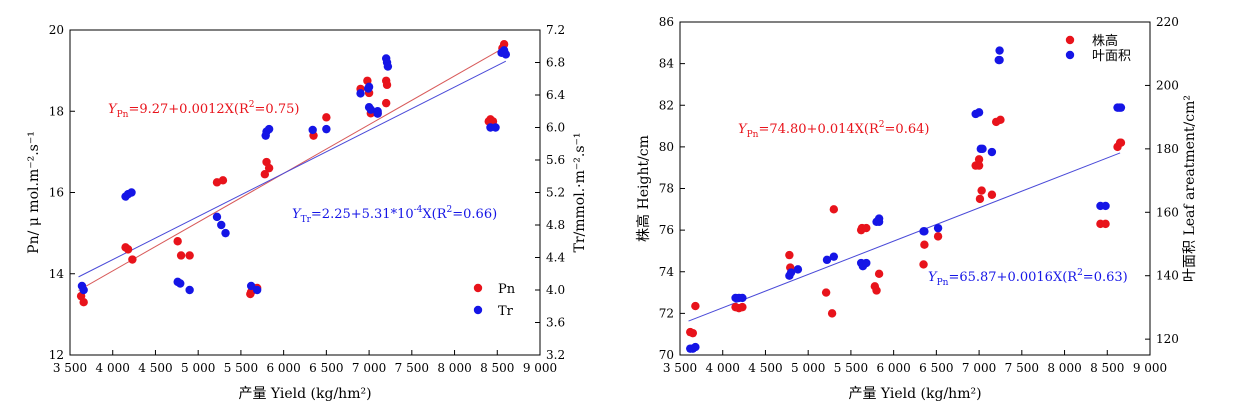  Describe the element at coordinates (833, 130) in the screenshot. I see `fit-equation: YPn=74.80+0.014X(R2=0.64)` at that location.